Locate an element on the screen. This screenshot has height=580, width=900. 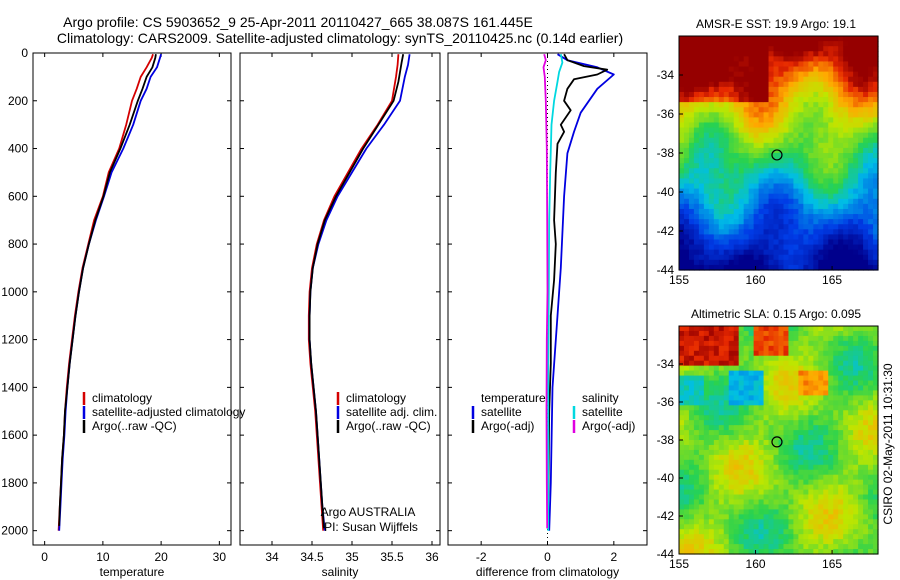
sst-map-title: AMSR-E SST: 19.9 Argo: 19.1 is located at coordinates (776, 24).